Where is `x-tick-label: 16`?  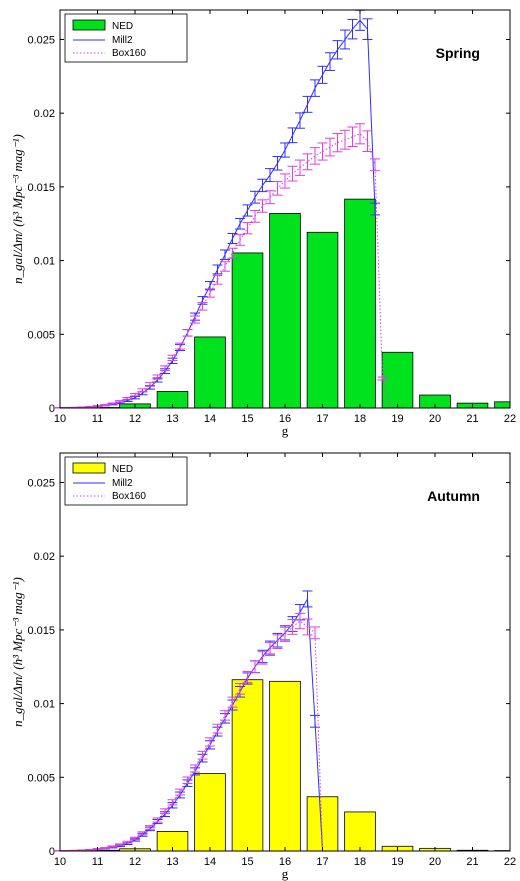 x-tick-label: 16 is located at coordinates (285, 862).